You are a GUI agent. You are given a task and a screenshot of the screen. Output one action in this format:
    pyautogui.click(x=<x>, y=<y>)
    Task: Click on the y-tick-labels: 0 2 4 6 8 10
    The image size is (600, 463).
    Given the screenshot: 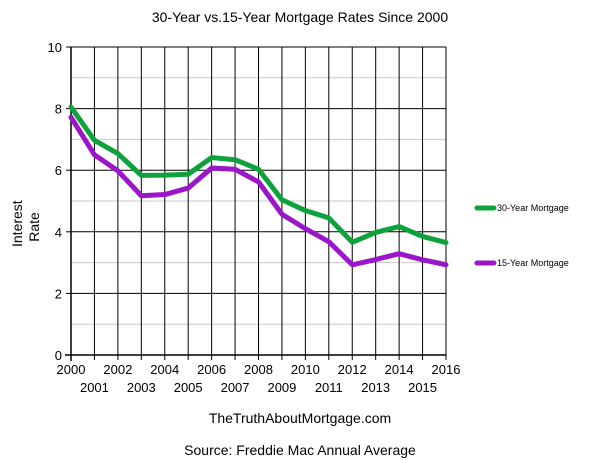 What is the action you would take?
    pyautogui.click(x=55, y=201)
    